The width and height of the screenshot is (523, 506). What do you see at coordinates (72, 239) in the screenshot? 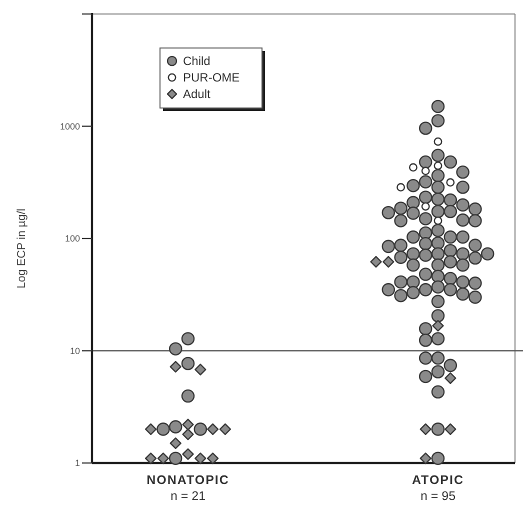
I see `y-tick-label: 100` at bounding box center [72, 239].